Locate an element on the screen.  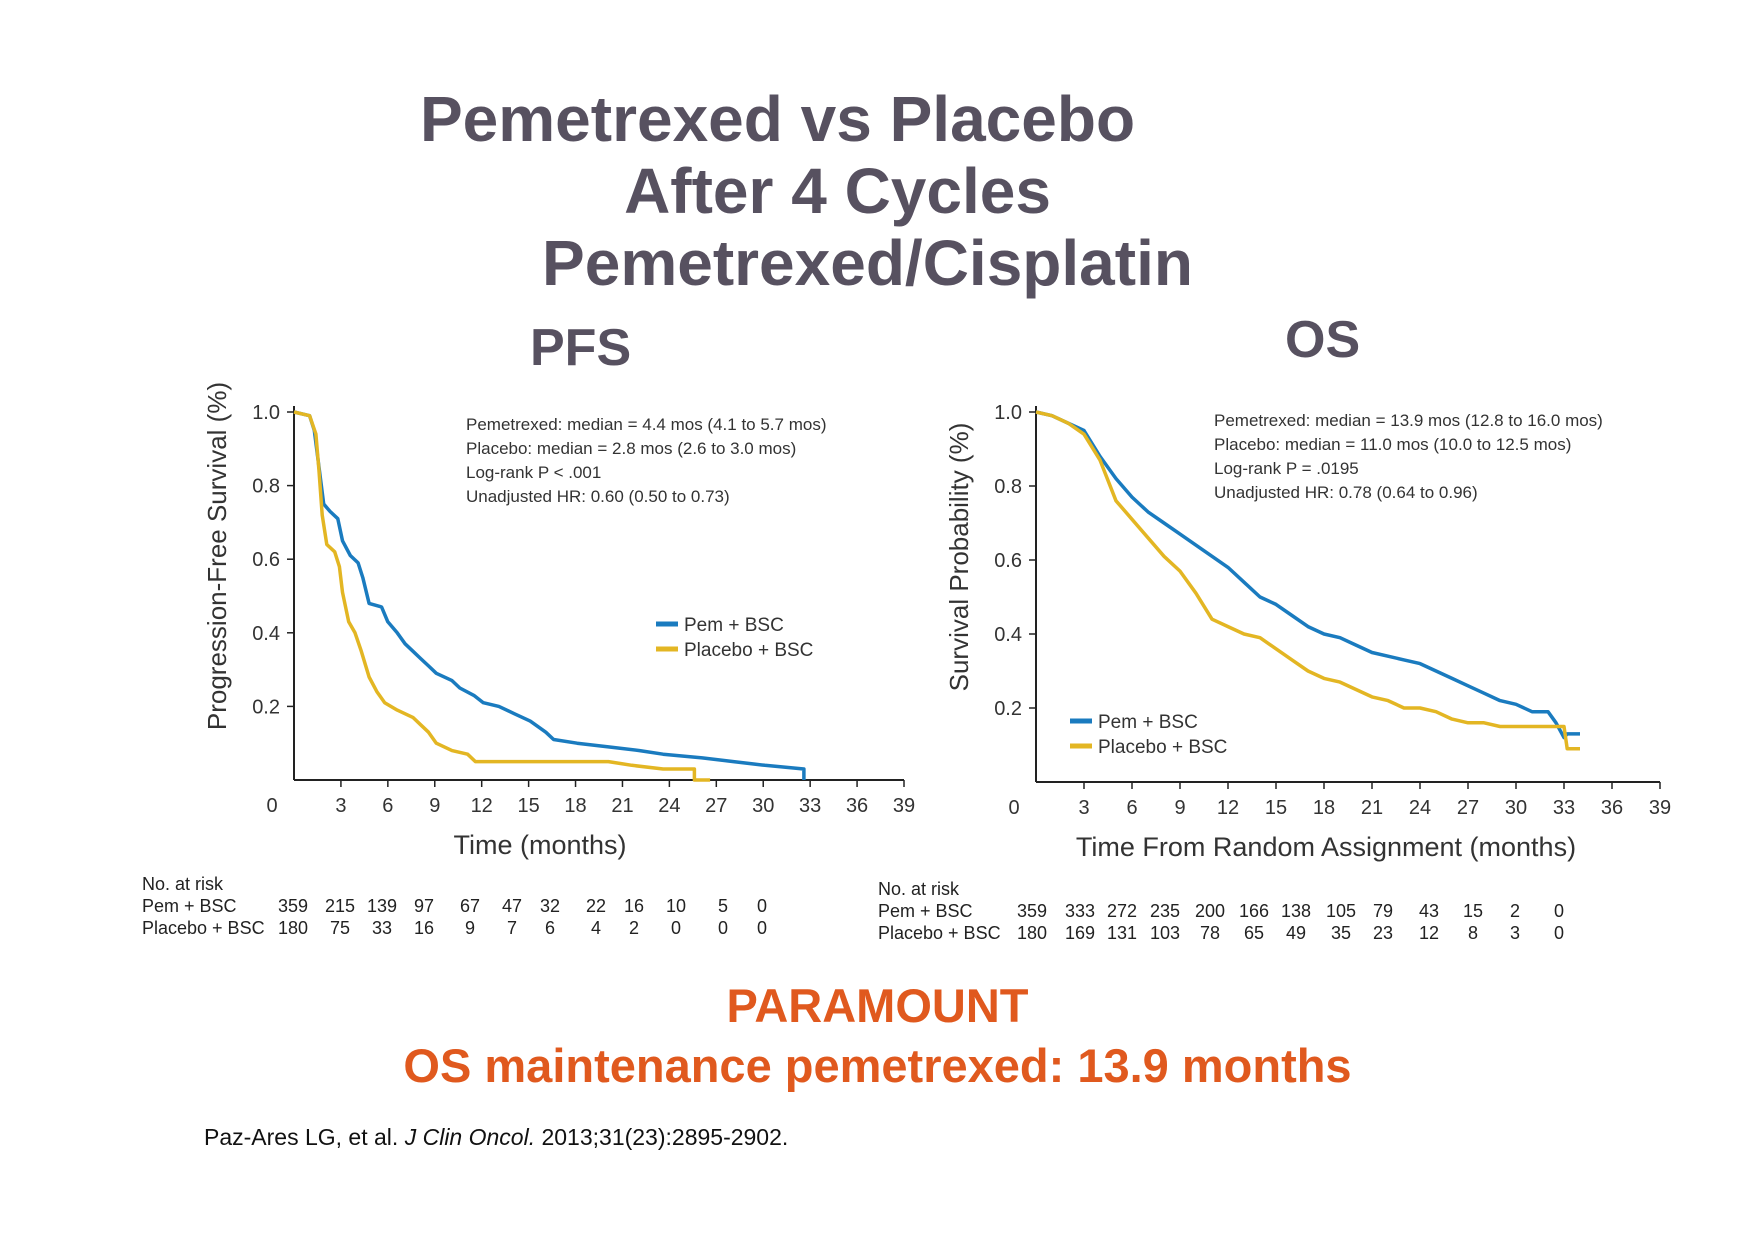
os-x-tick-label: 12 is located at coordinates (1228, 808).